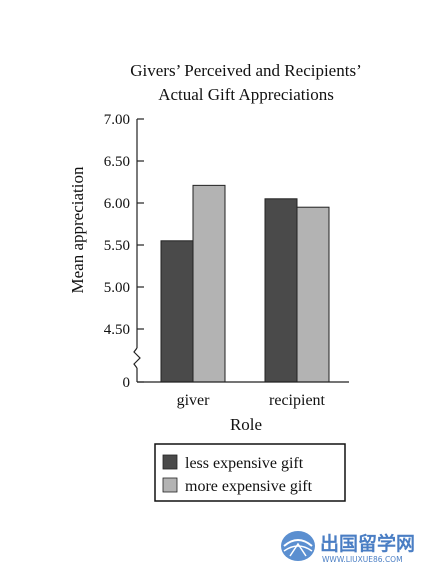 This screenshot has height=568, width=442. I want to click on globe-logo-icon, so click(298, 546).